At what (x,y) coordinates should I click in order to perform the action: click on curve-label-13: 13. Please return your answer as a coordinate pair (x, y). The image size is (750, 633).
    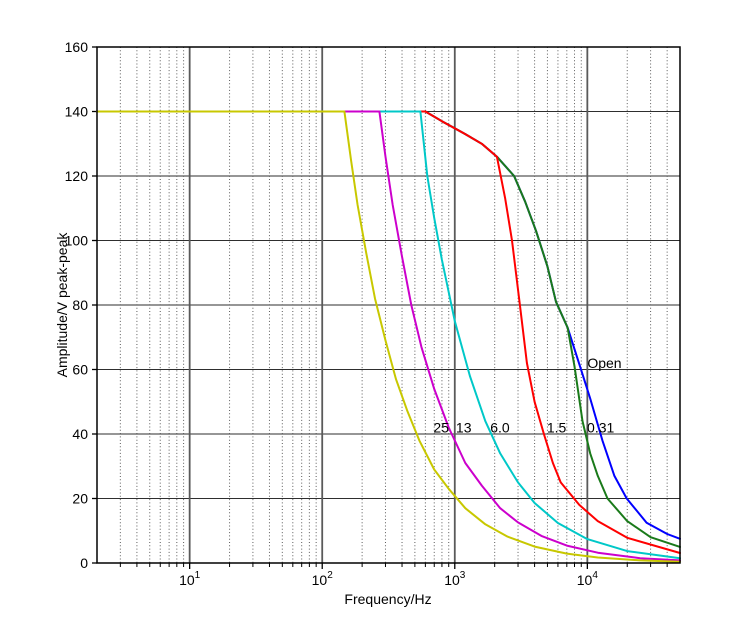
    Looking at the image, I should click on (464, 428).